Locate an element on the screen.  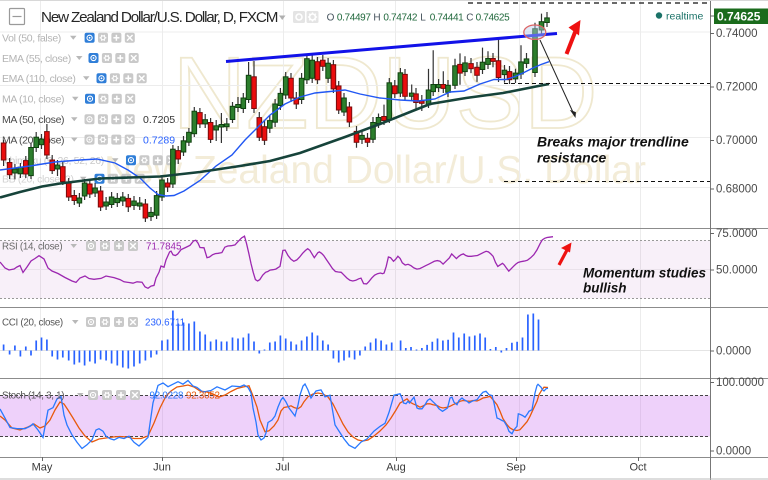
svg-text:New Zealand Dollar/U.S. Dollar: New Zealand Dollar/U.S. Dollar, D, FXCM is located at coordinates (159, 17).